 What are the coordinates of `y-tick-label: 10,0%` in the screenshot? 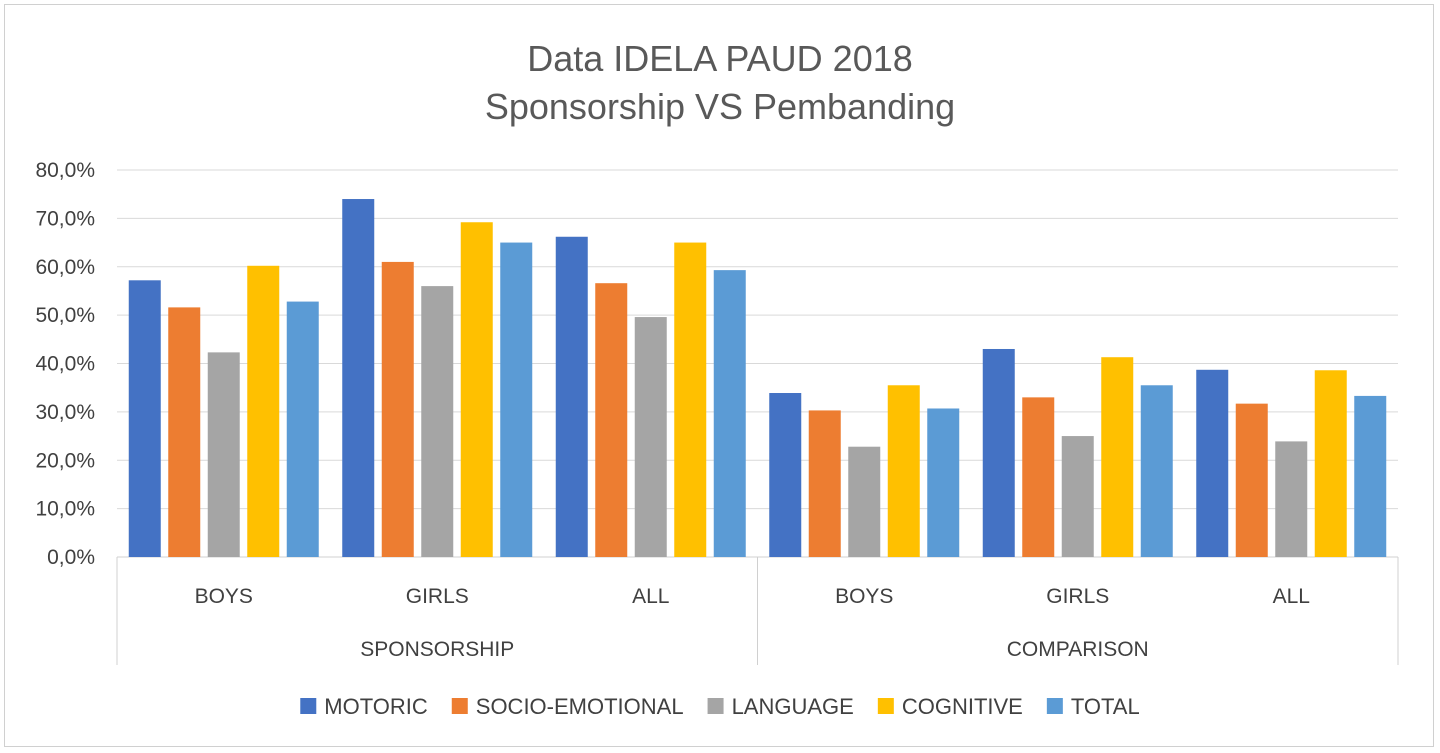 It's located at (65, 509).